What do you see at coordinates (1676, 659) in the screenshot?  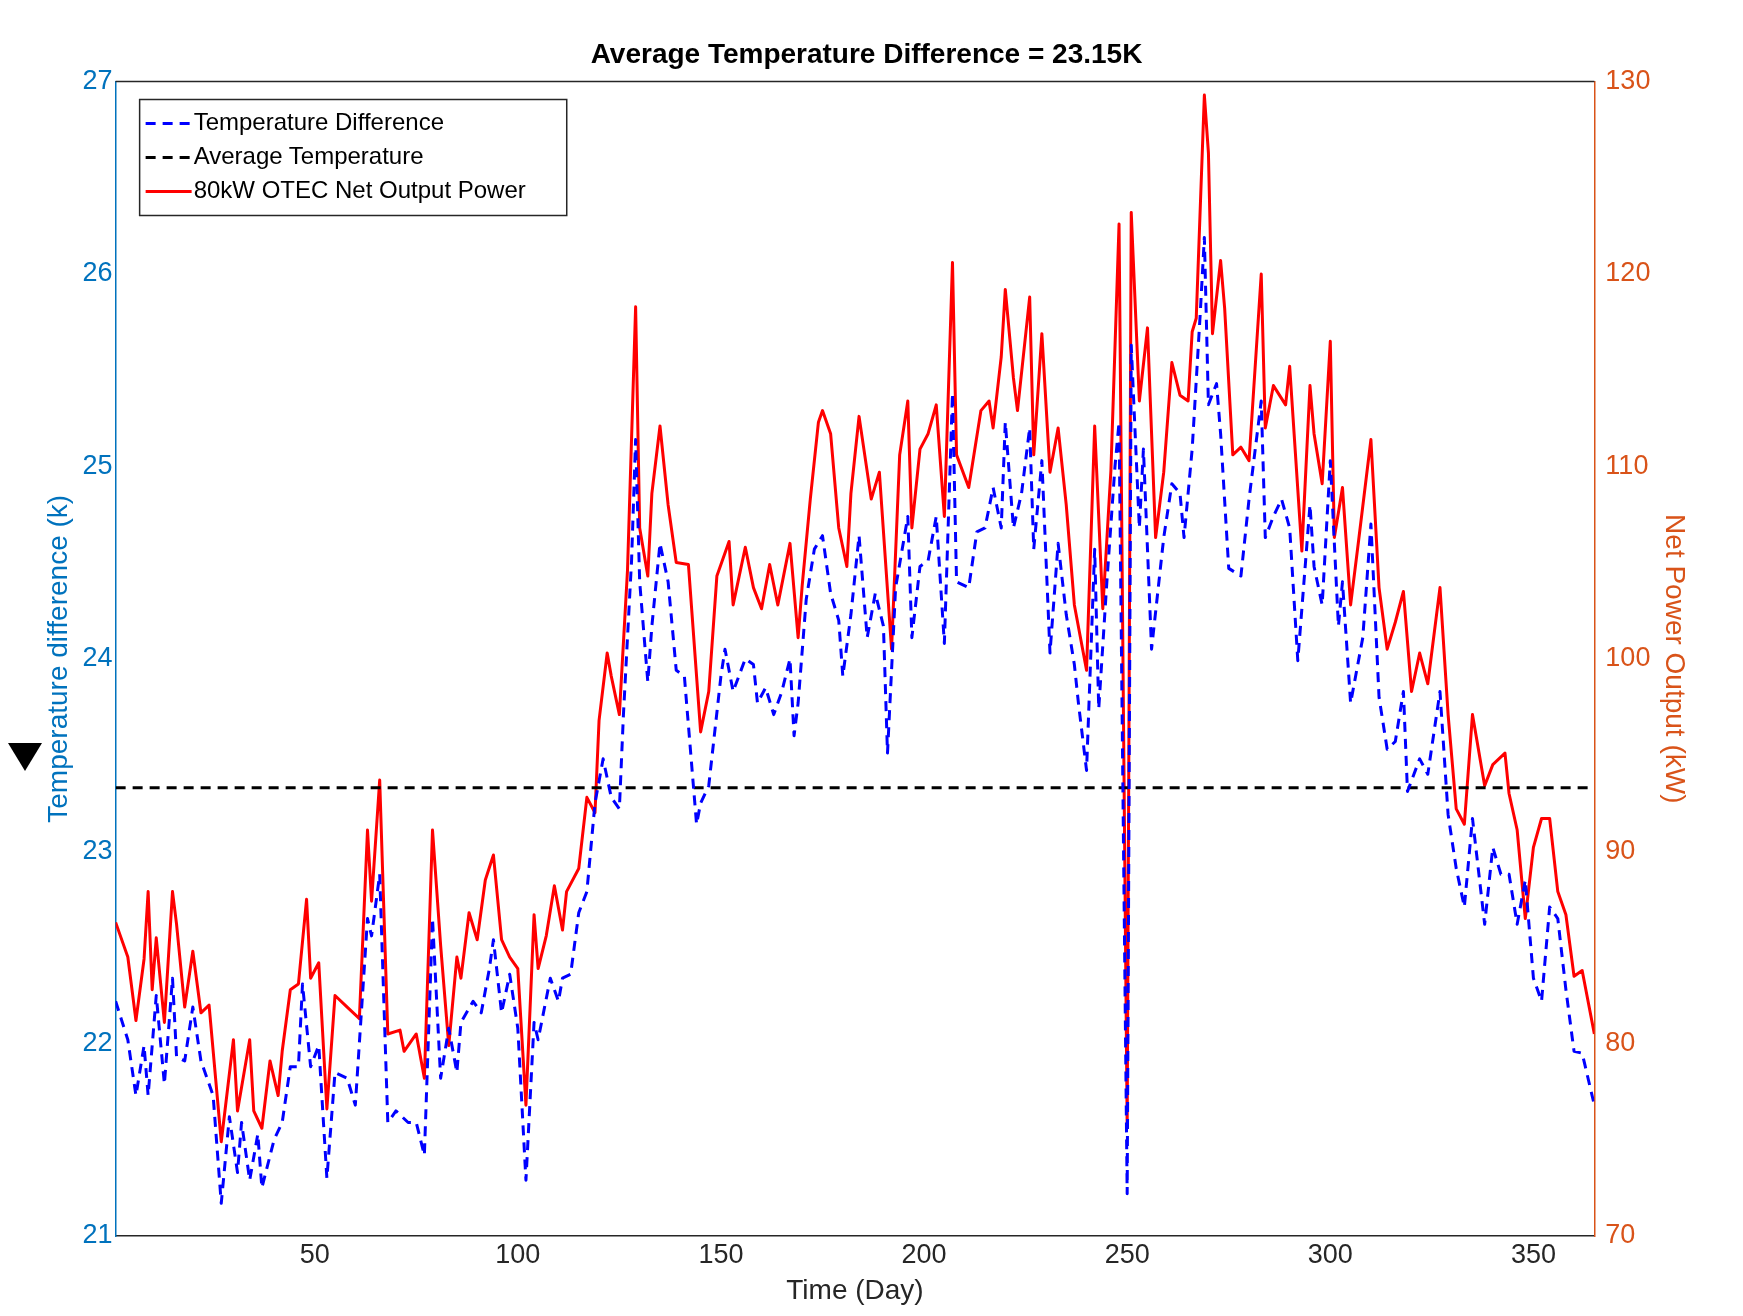 I see `y2-axis-title: Net Power Output (kW)` at bounding box center [1676, 659].